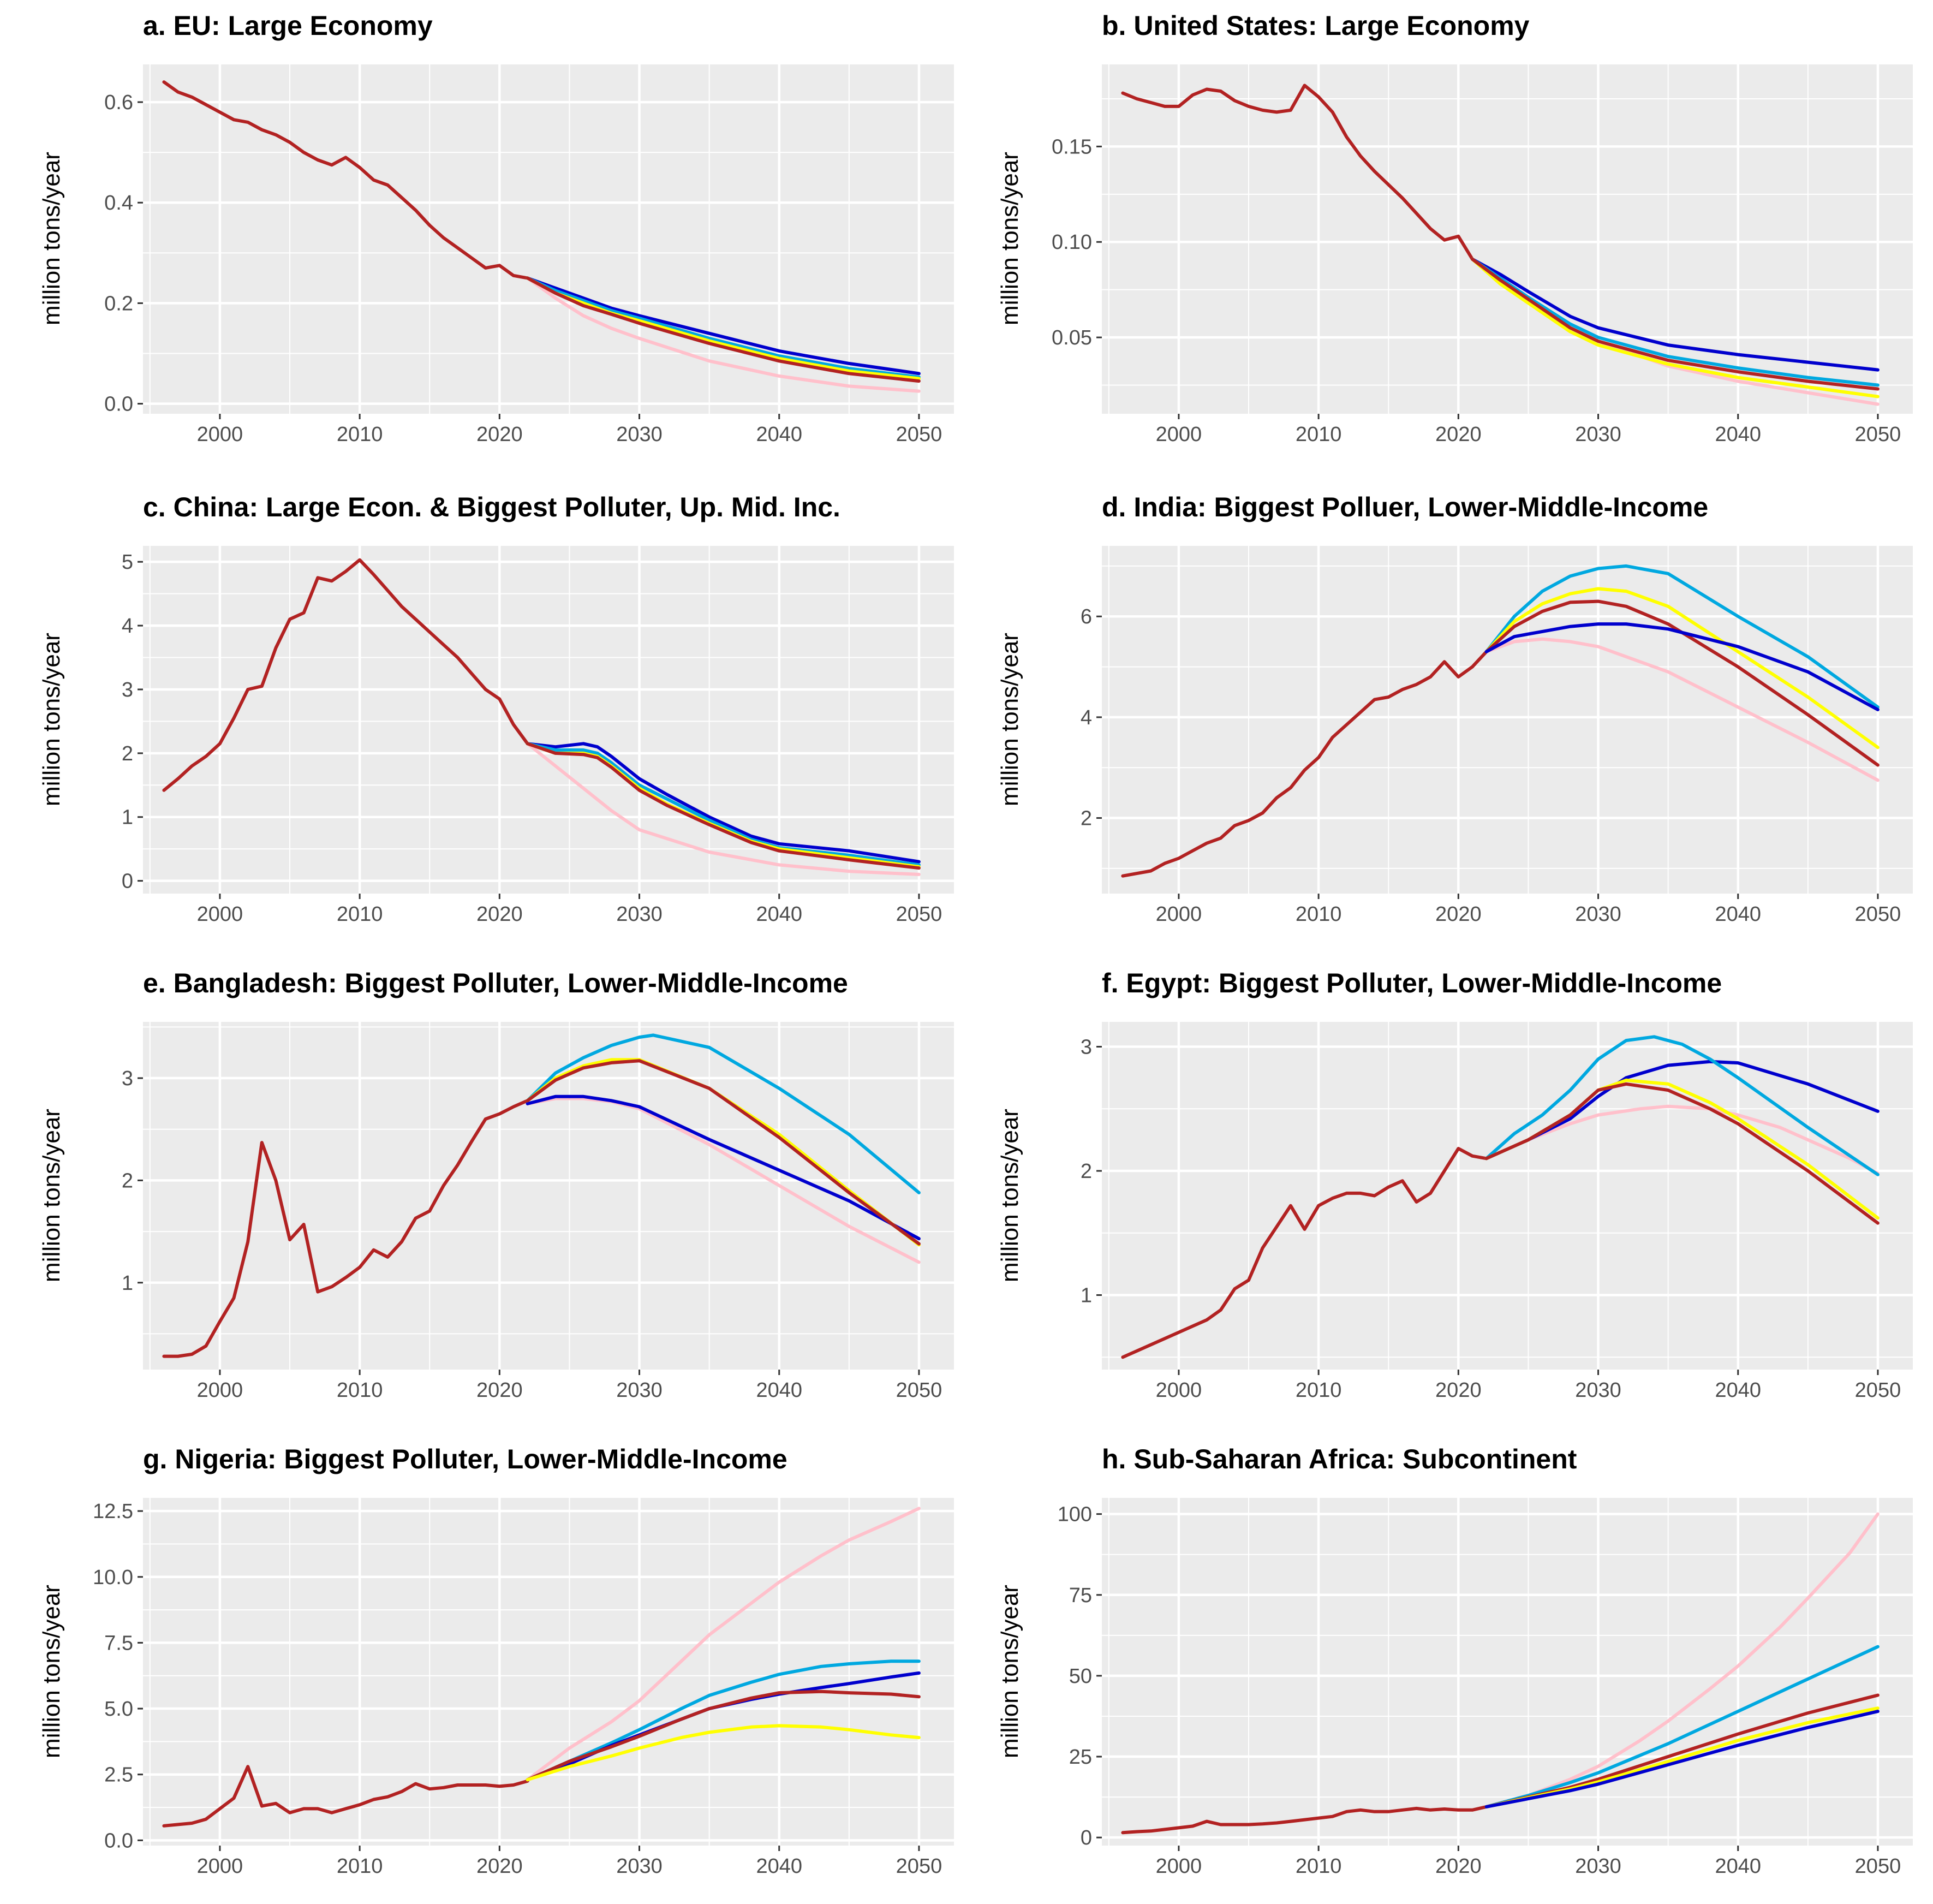 This screenshot has width=1933, height=1904. Describe the element at coordinates (1497, 736) in the screenshot. I see `chart-d: 2000 2010 2020 2030 2040 2050 2 4 6` at that location.